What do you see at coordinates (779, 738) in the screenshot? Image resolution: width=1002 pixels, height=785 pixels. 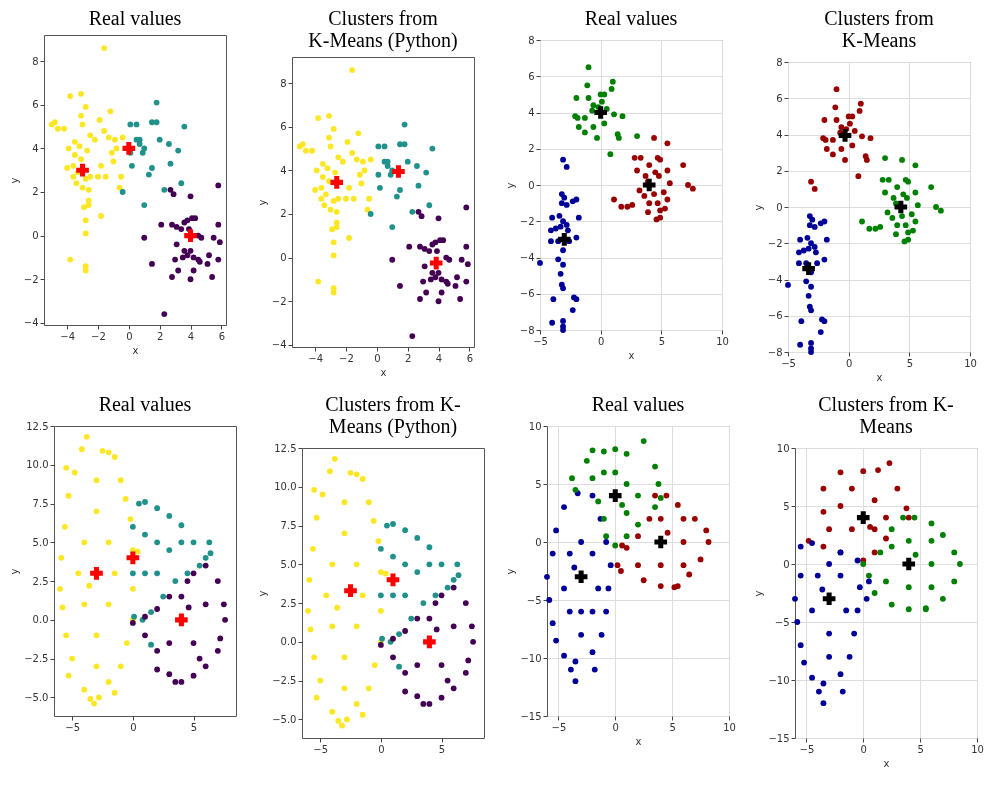 I see `y-tick-label: −15` at bounding box center [779, 738].